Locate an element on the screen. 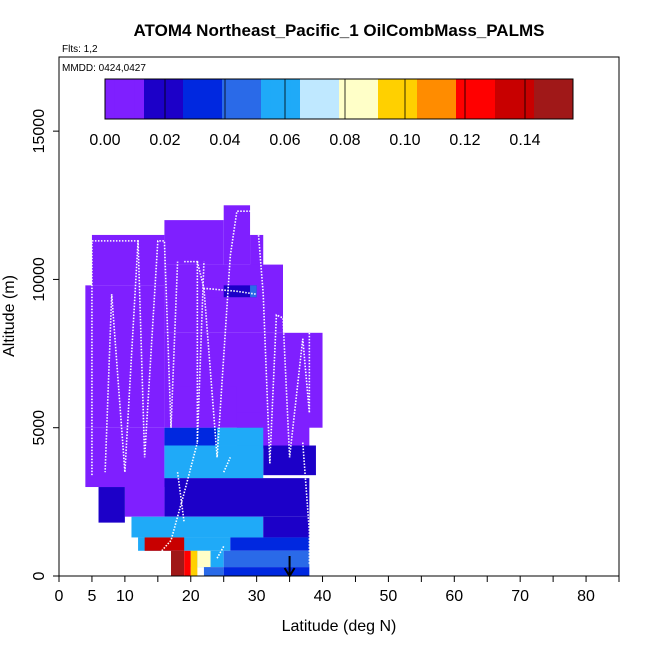 The image size is (650, 650). colorbar: 0.00 0.02 0.04 0.06 0.08 0.10 0.12 0.14 is located at coordinates (331, 113).